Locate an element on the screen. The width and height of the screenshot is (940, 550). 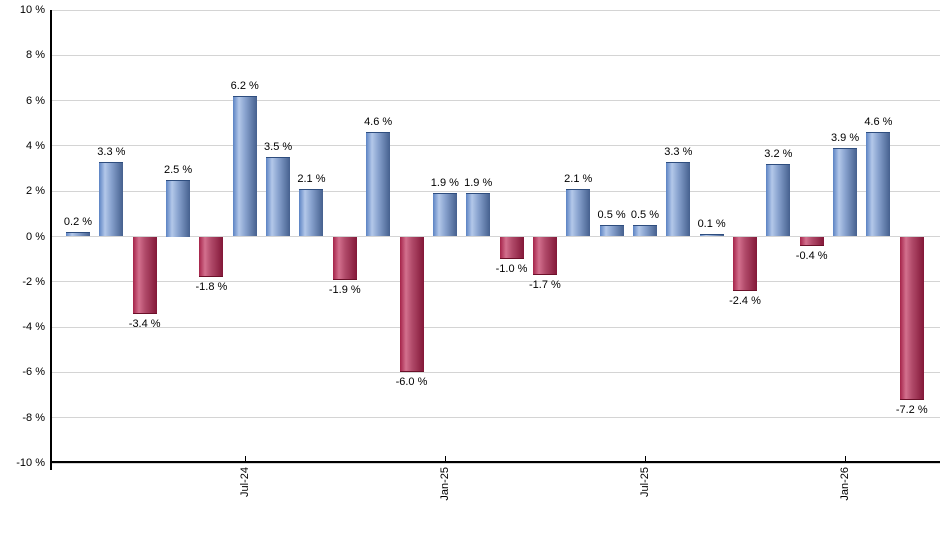
x-tick-label: Jul-24 is located at coordinates (244, 482).